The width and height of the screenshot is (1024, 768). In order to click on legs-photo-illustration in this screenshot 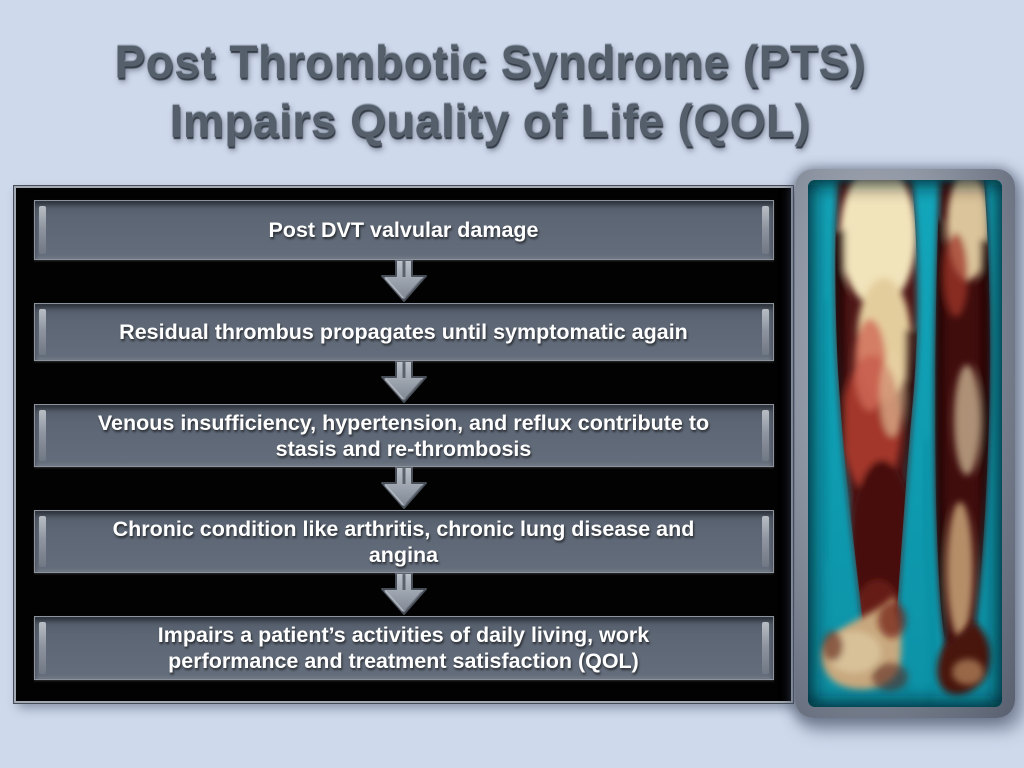, I will do `click(905, 443)`.